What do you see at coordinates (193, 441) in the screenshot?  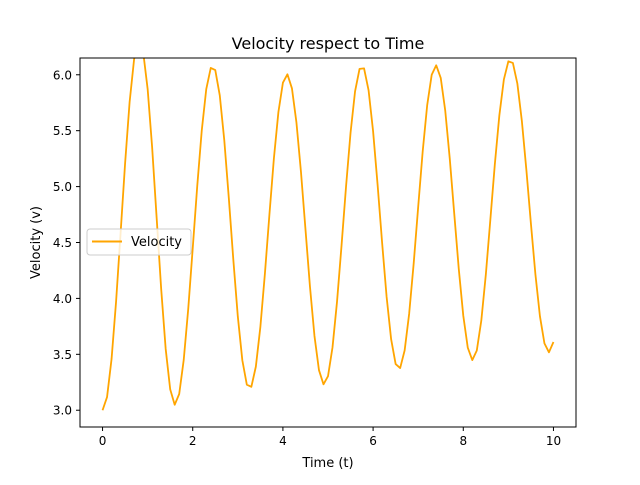 I see `x-tick-label: 2` at bounding box center [193, 441].